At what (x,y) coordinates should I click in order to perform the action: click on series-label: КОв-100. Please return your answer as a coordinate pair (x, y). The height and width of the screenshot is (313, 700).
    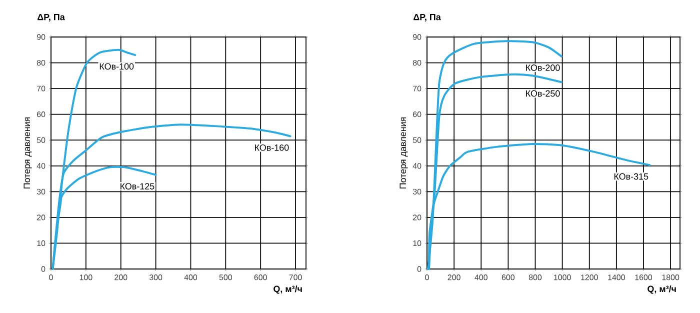
    Looking at the image, I should click on (117, 66).